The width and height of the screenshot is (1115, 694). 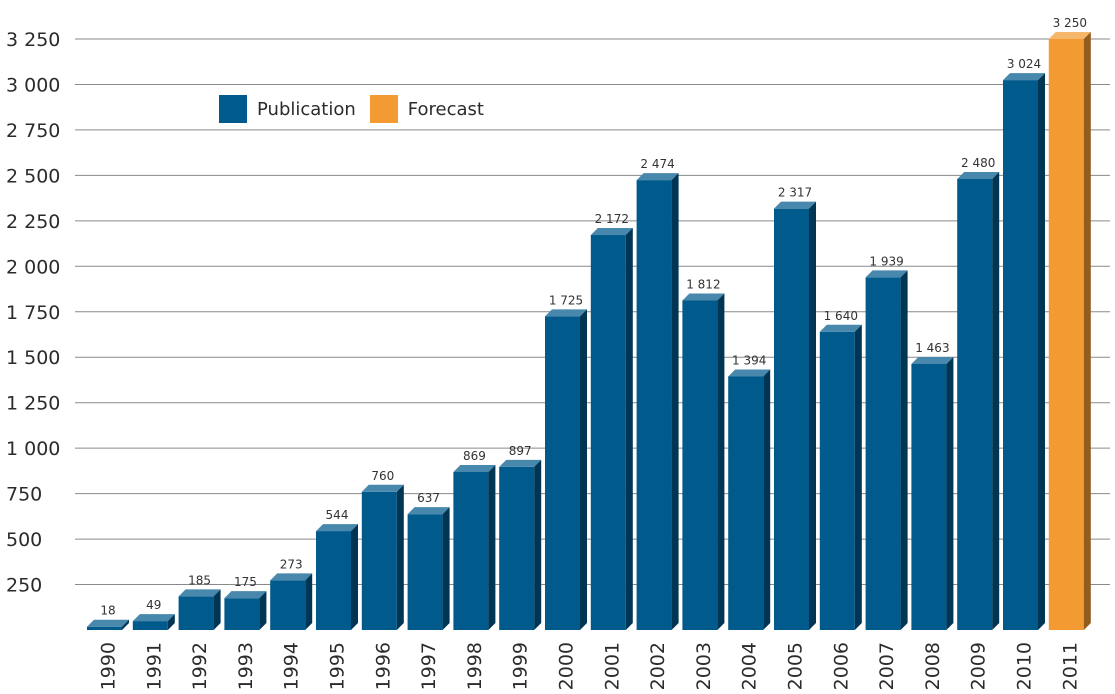 I want to click on bar-top-1998, so click(x=474, y=468).